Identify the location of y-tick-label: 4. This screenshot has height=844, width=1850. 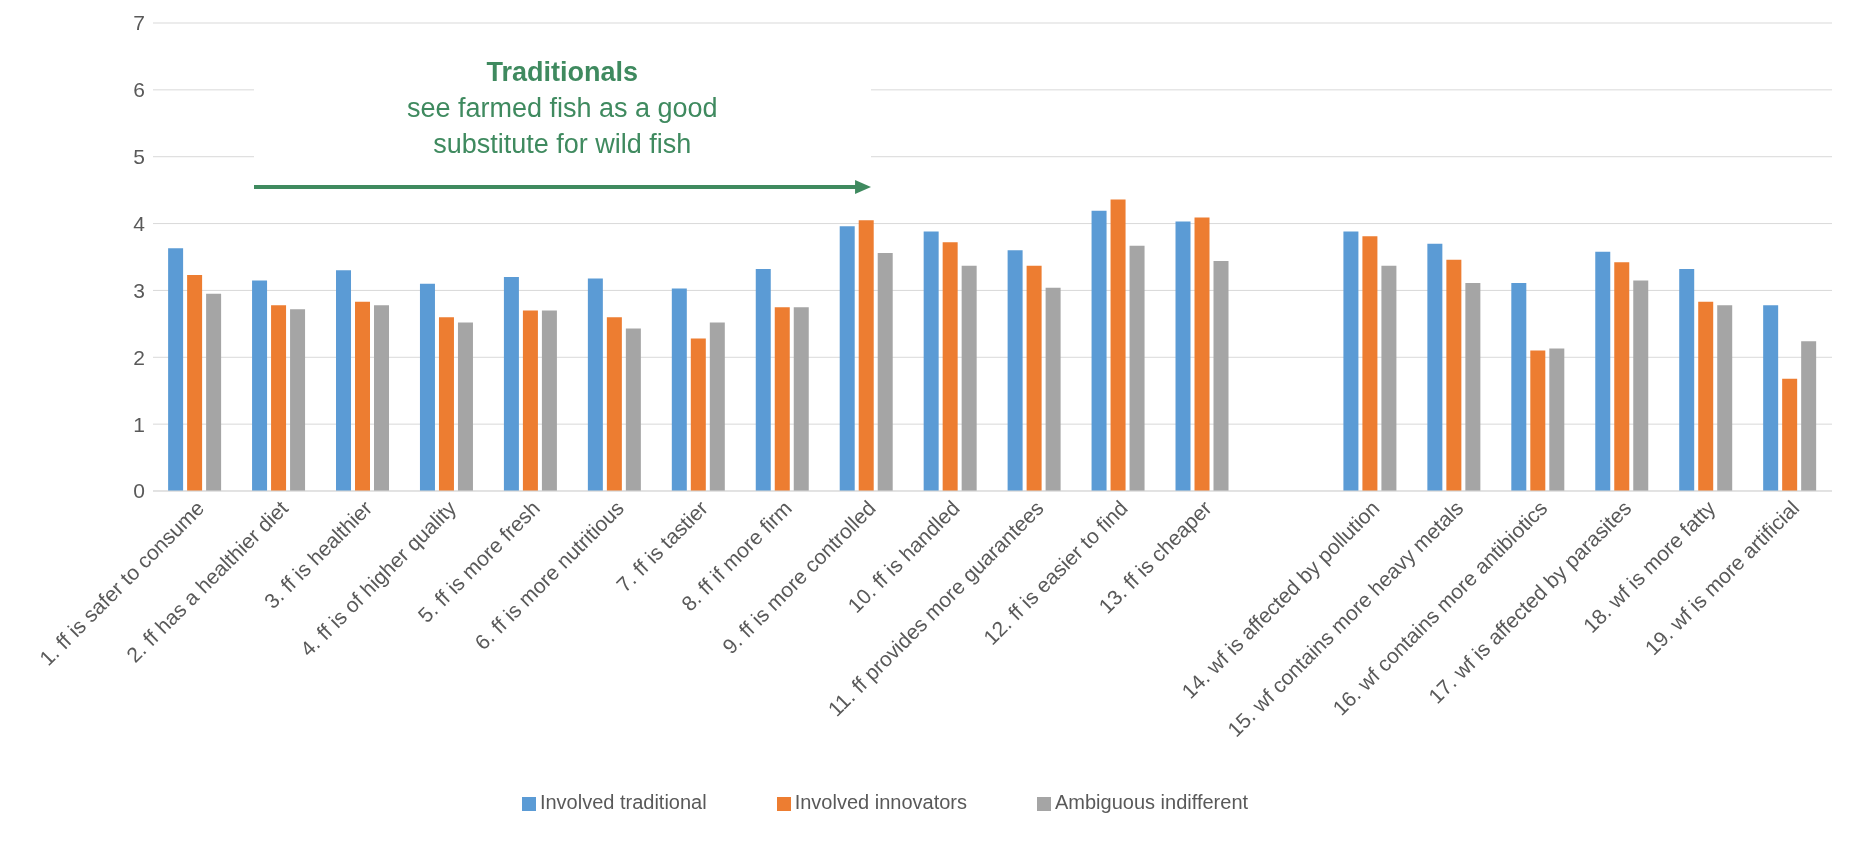
(139, 224).